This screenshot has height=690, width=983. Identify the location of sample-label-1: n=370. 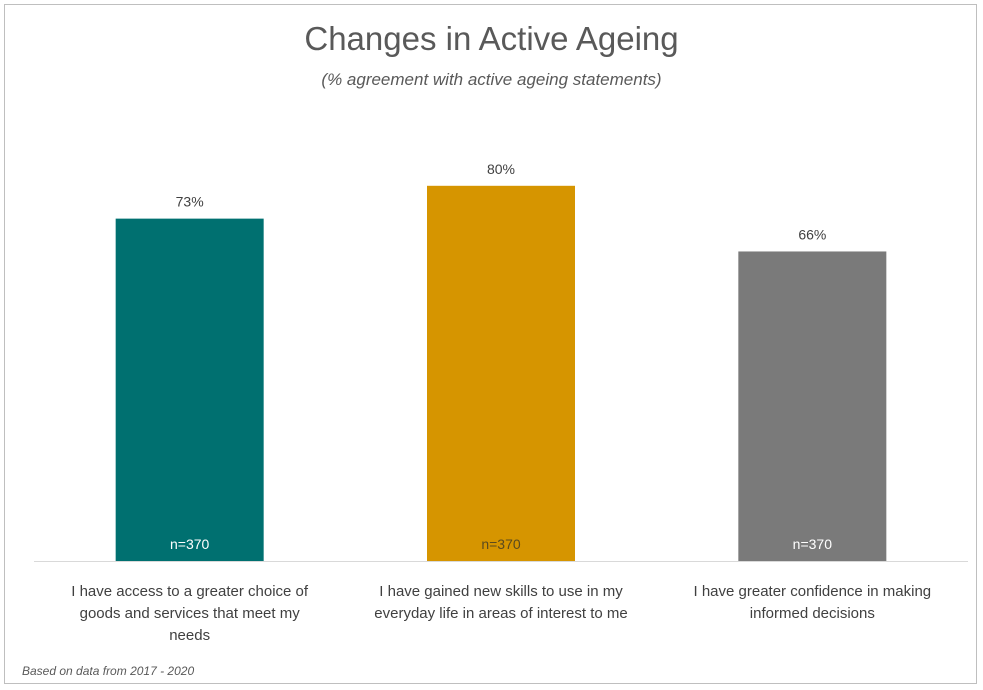
(190, 544).